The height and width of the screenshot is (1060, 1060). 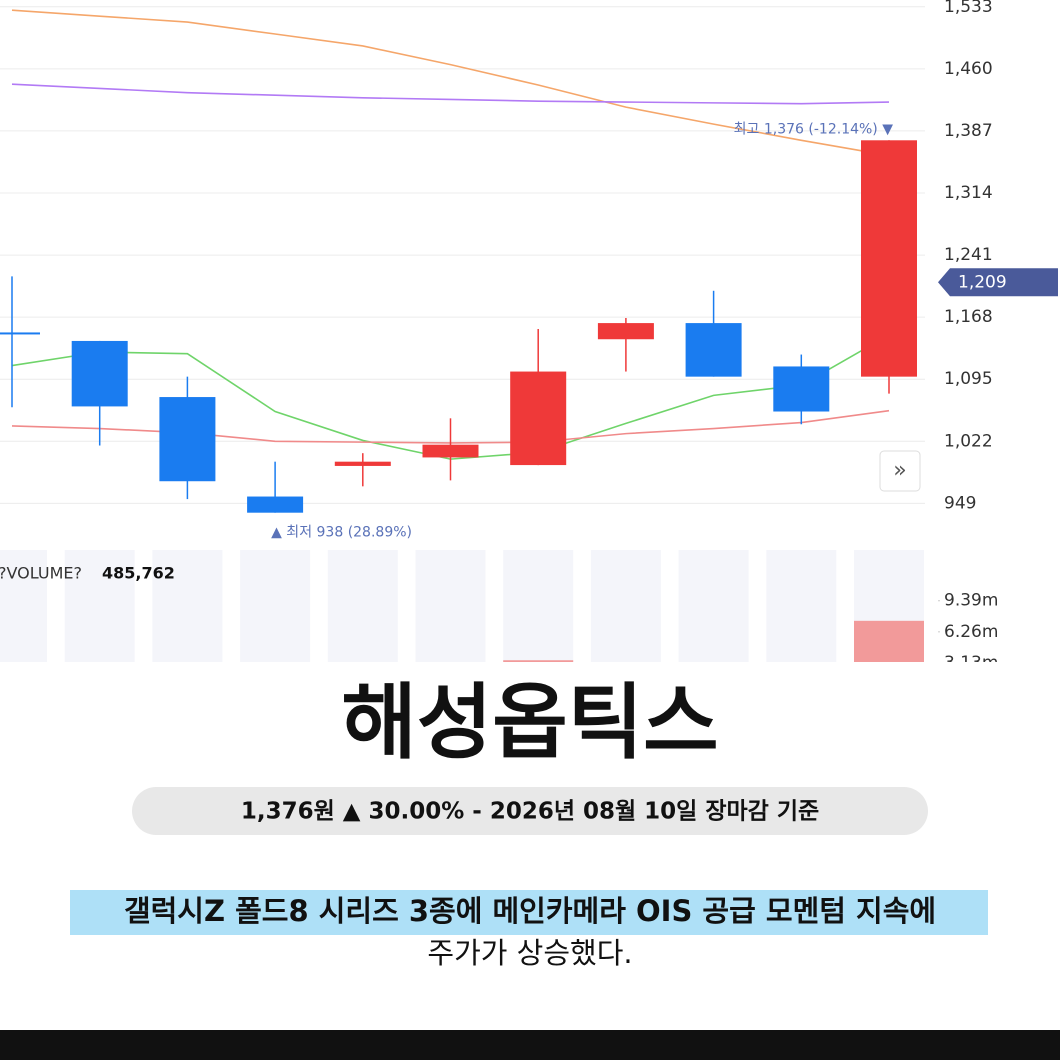 I want to click on low-annotation: ▲ 최저 938 (28.89%), so click(x=341, y=533).